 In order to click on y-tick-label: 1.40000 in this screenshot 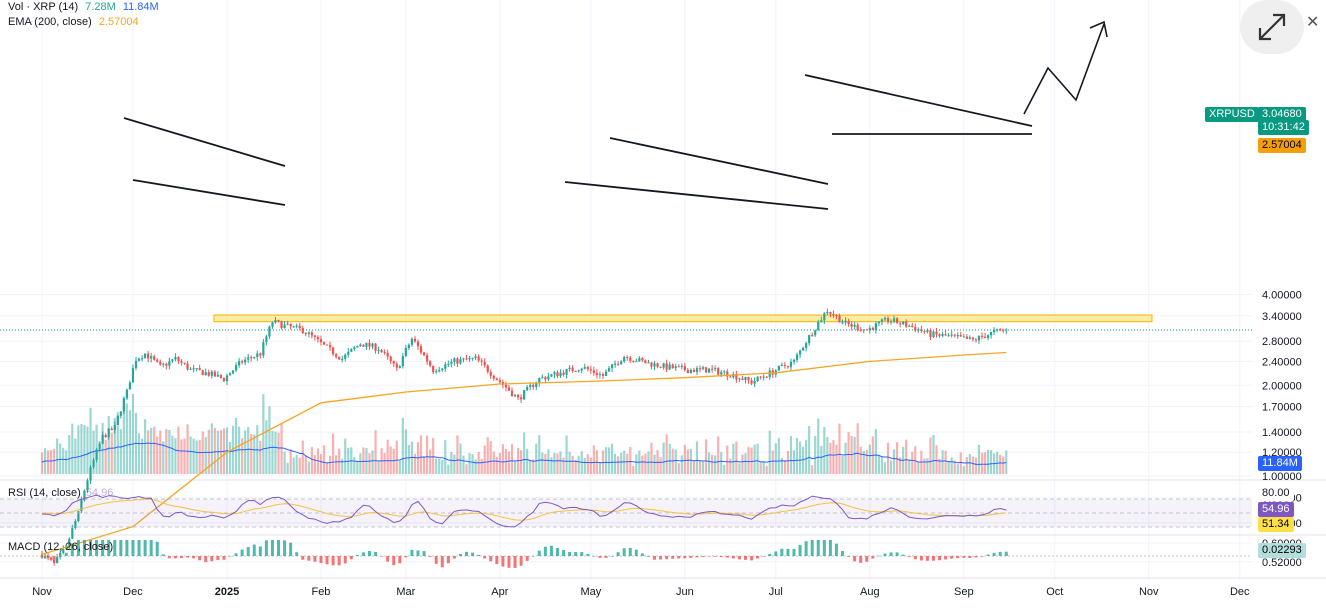, I will do `click(1282, 433)`.